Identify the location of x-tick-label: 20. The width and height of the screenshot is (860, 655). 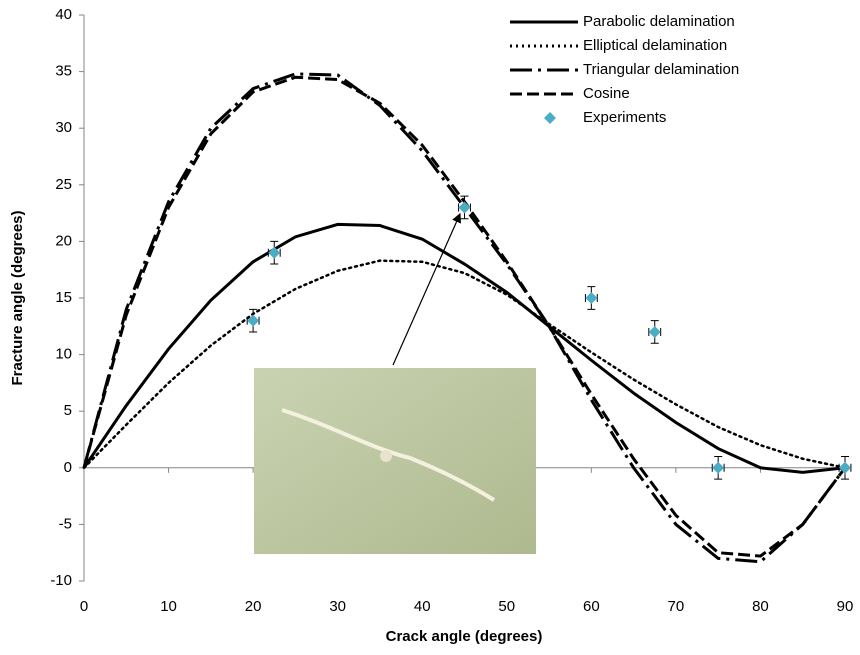
(253, 606).